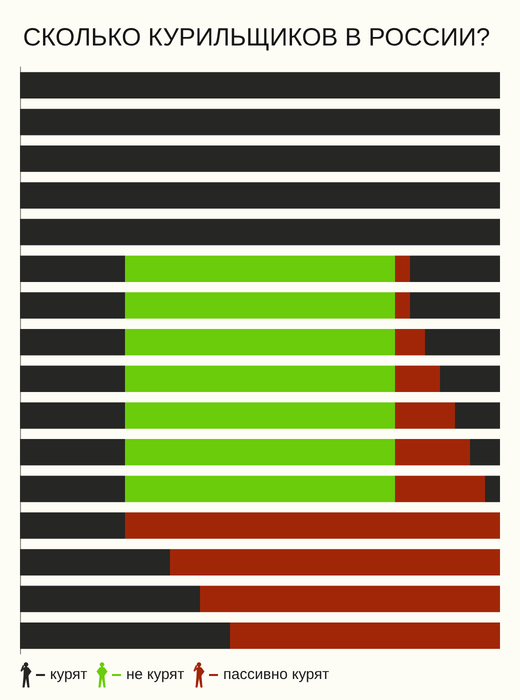  What do you see at coordinates (276, 675) in the screenshot?
I see `legend-label: пассивно курят` at bounding box center [276, 675].